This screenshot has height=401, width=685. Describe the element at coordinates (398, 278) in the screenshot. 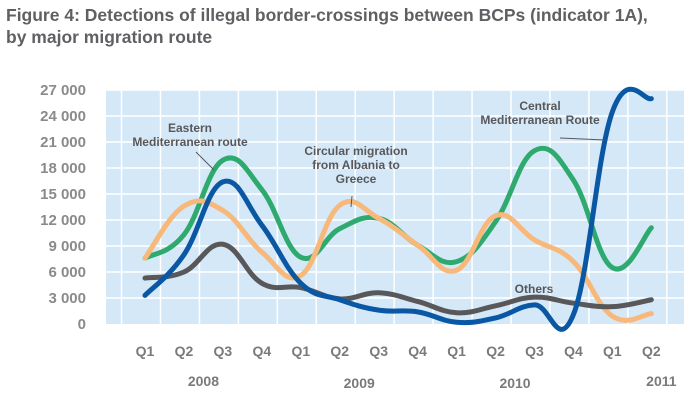

I see `series-line-others` at that location.